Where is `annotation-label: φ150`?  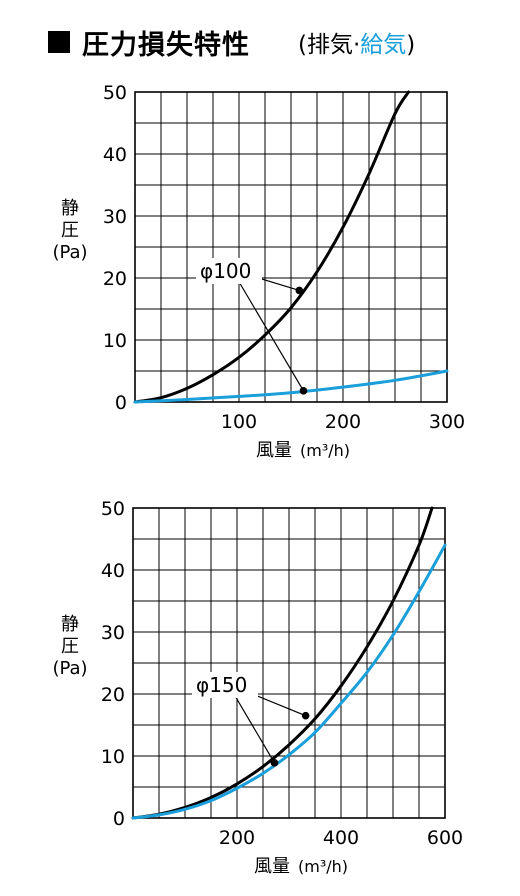 annotation-label: φ150 is located at coordinates (221, 685).